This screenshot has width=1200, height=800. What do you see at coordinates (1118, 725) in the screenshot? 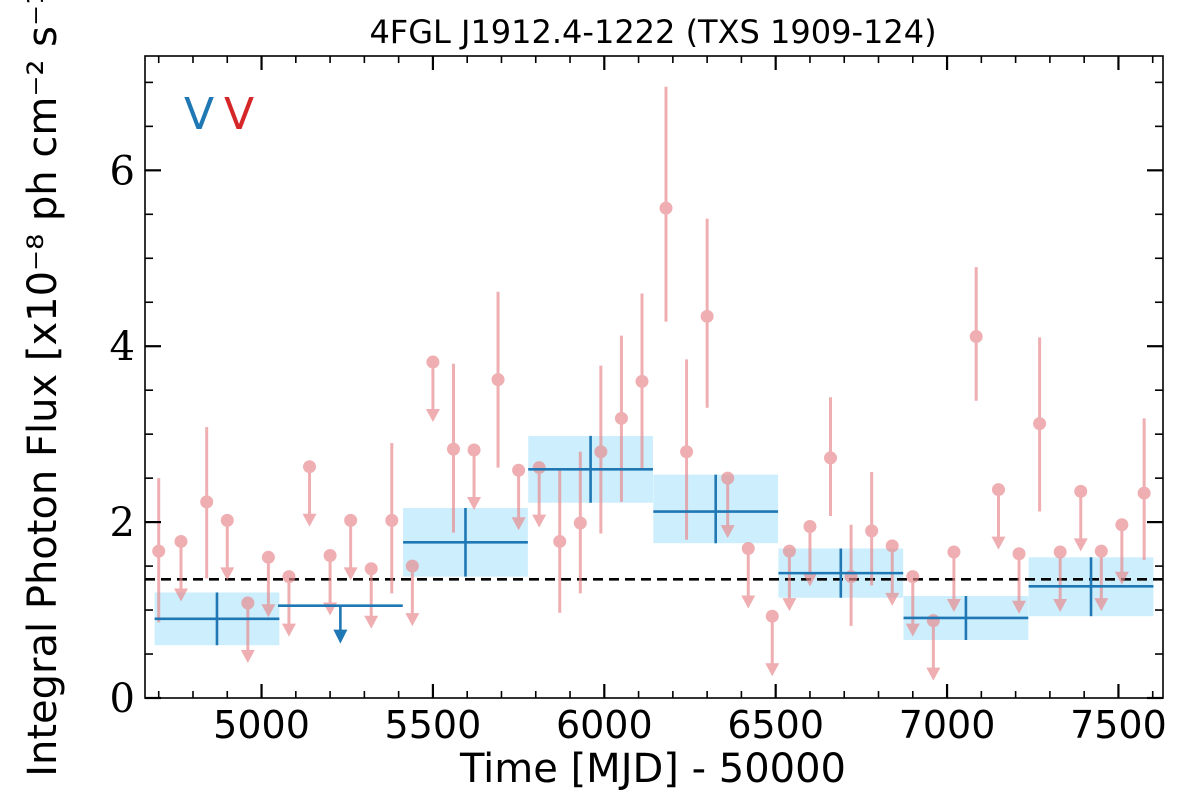
I see `x-tick-label: 7500` at bounding box center [1118, 725].